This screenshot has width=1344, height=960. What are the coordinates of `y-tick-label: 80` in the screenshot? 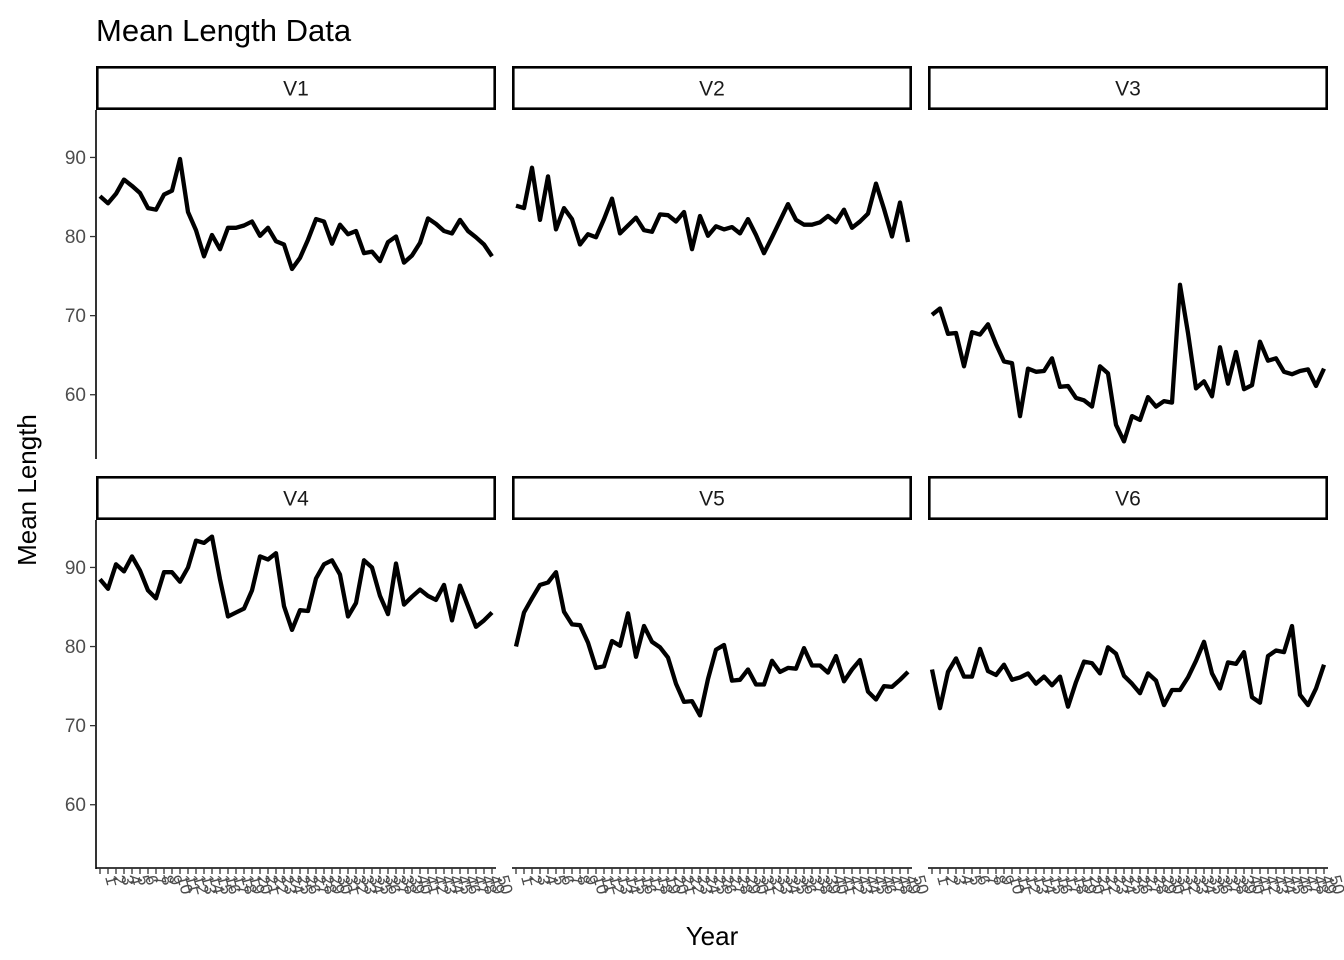 It's located at (75, 647).